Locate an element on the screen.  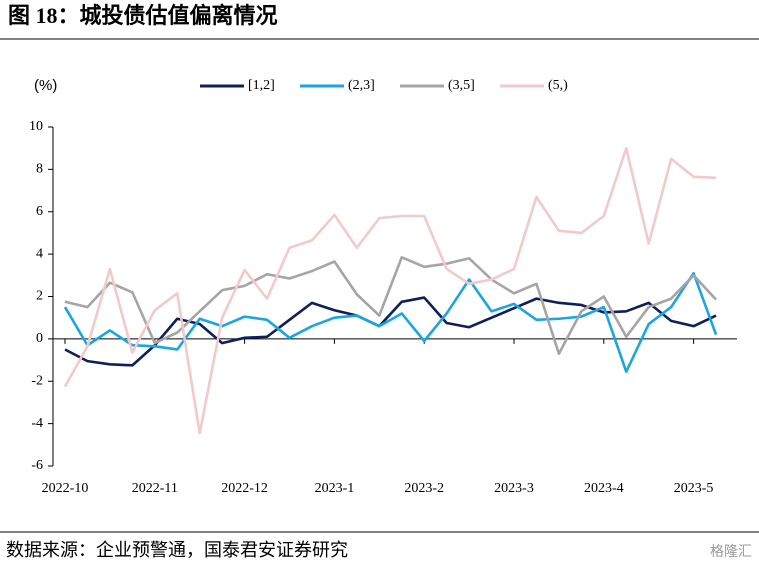
y-tick-label: -6 is located at coordinates (37, 465).